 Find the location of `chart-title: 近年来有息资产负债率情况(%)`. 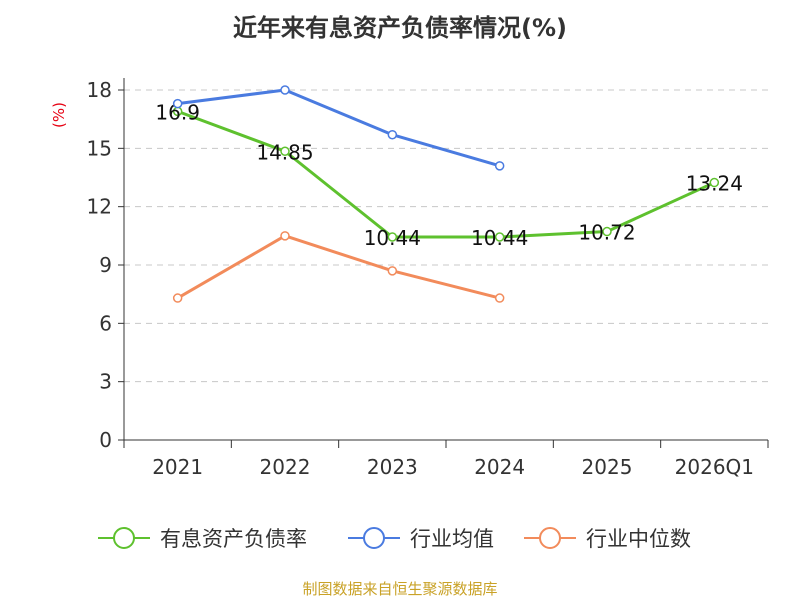

chart-title: 近年来有息资产负债率情况(%) is located at coordinates (400, 28).